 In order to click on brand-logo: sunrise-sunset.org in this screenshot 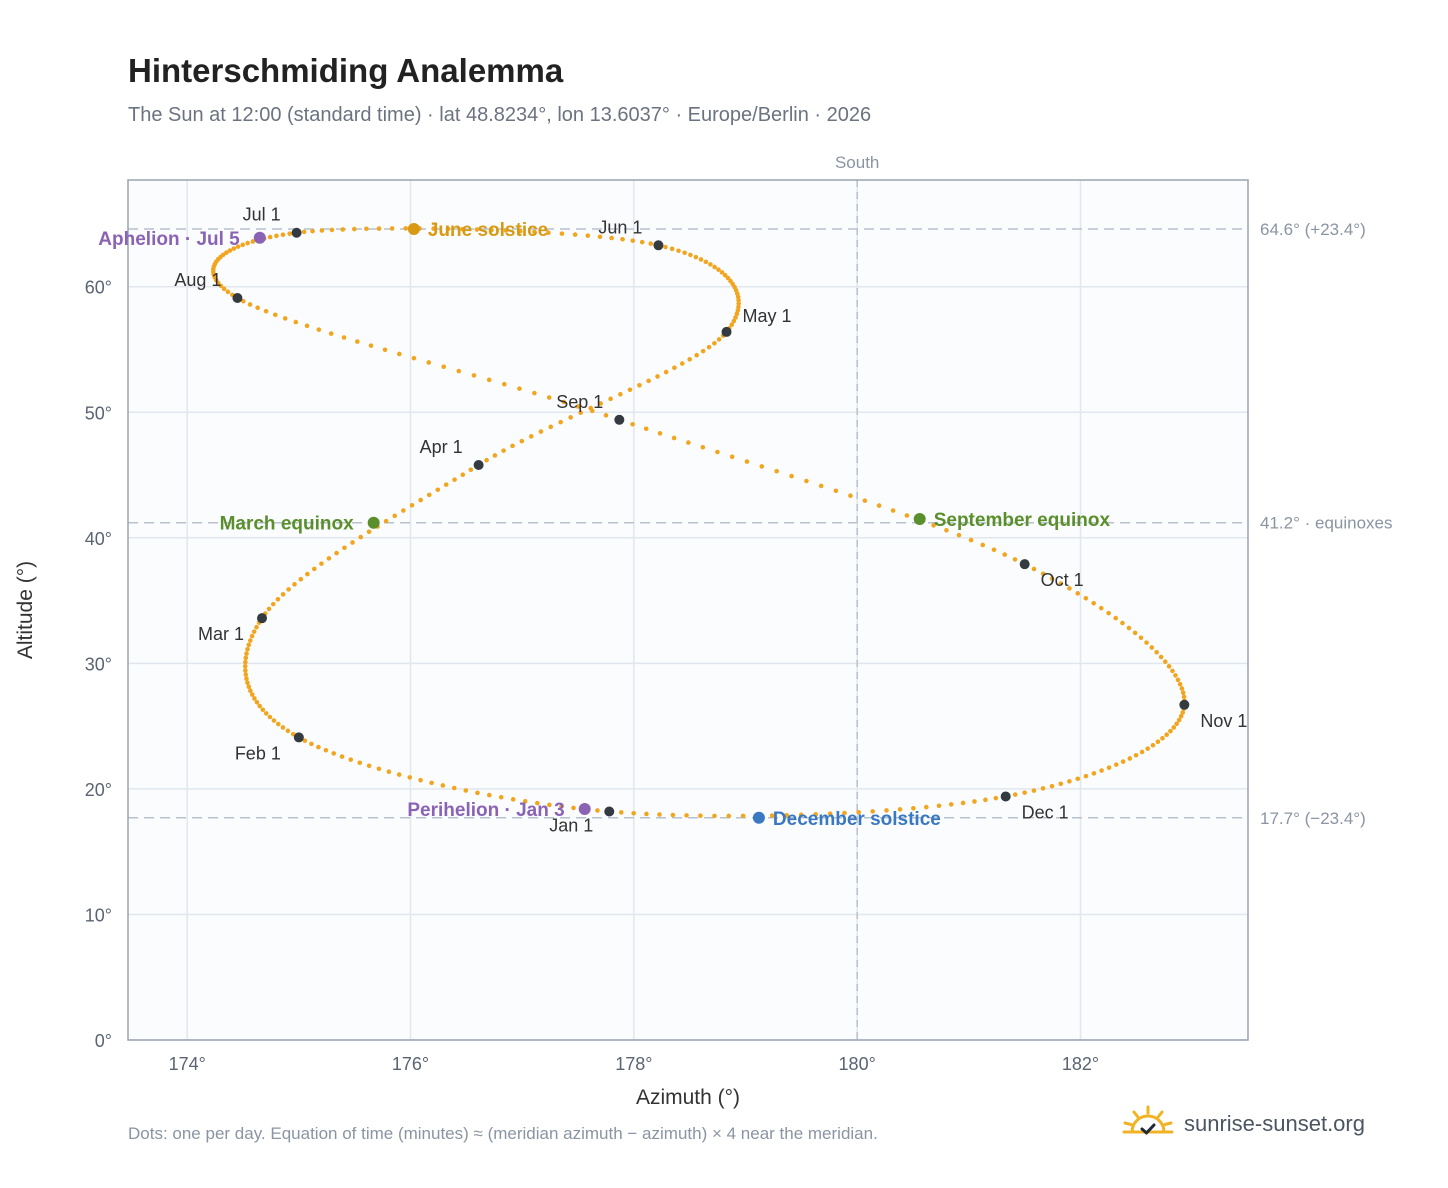, I will do `click(1243, 1124)`.